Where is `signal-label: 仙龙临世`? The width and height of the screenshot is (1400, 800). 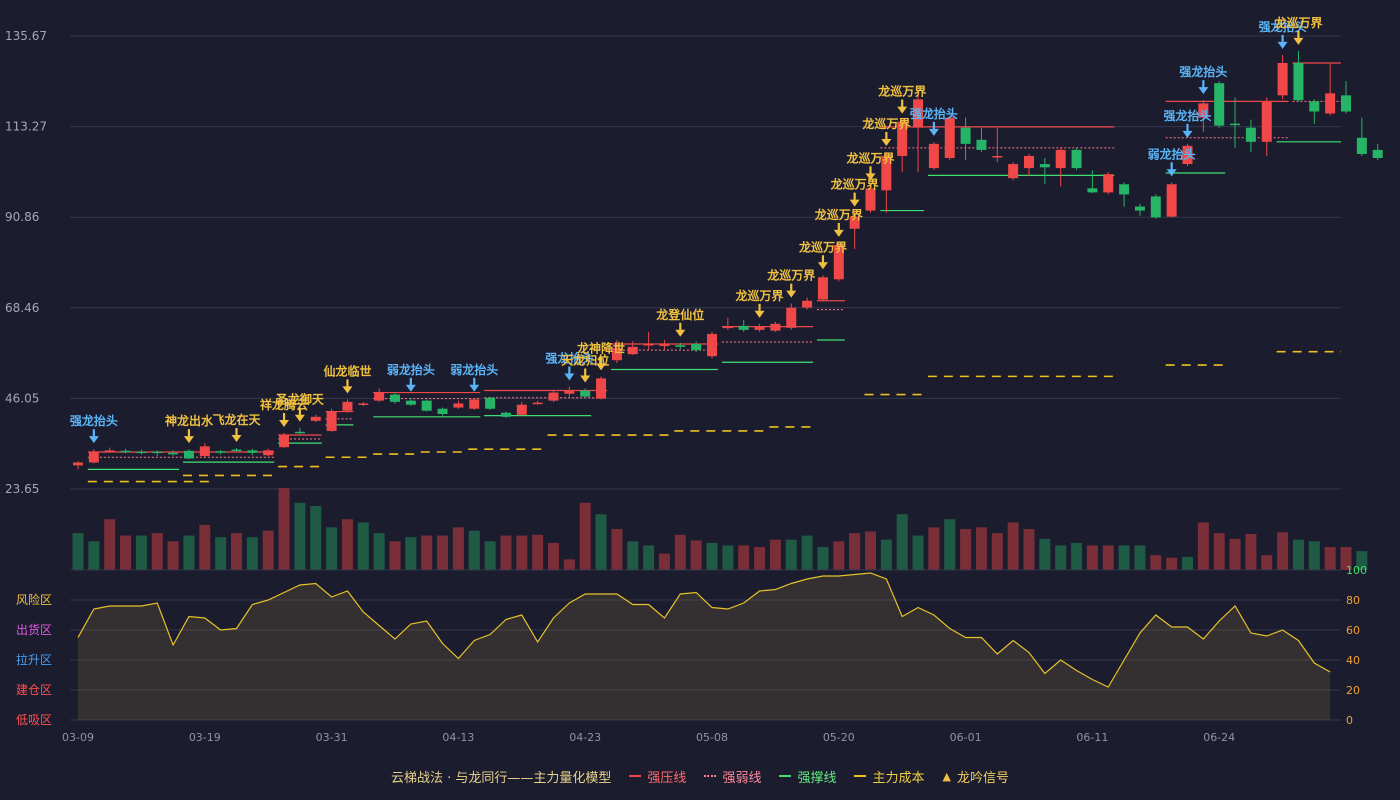 signal-label: 仙龙临世 is located at coordinates (347, 370).